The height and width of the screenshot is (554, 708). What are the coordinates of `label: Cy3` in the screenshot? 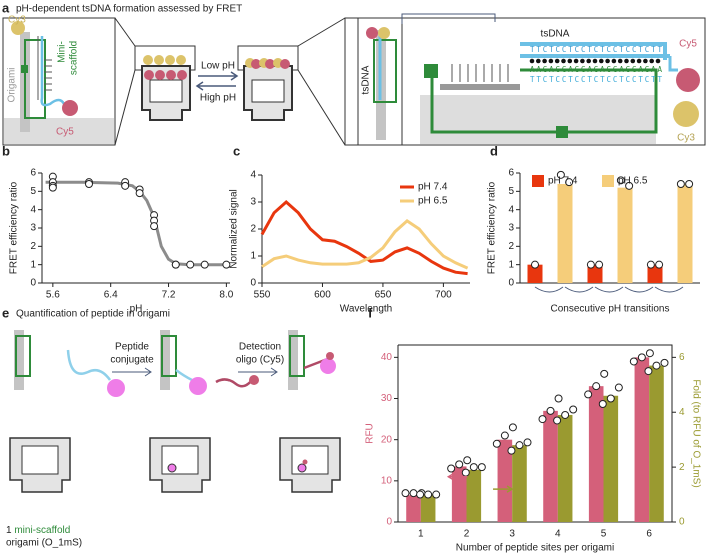 It's located at (686, 138).